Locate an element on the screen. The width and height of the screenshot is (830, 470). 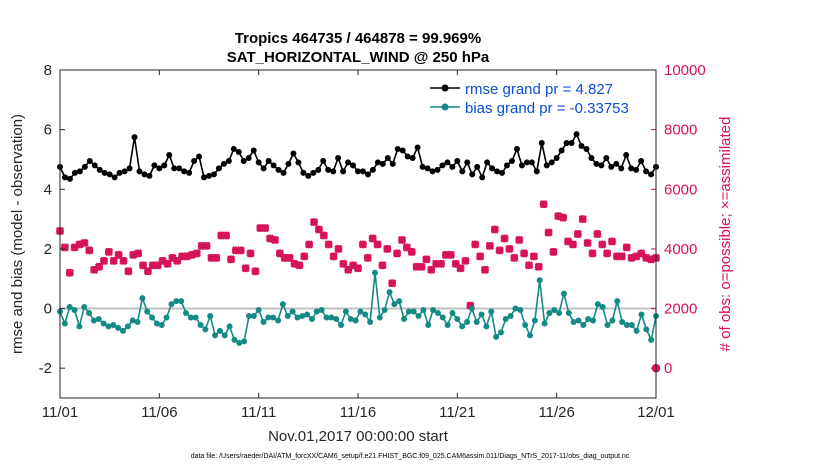
y-tick-label-left: 4 is located at coordinates (48, 189).